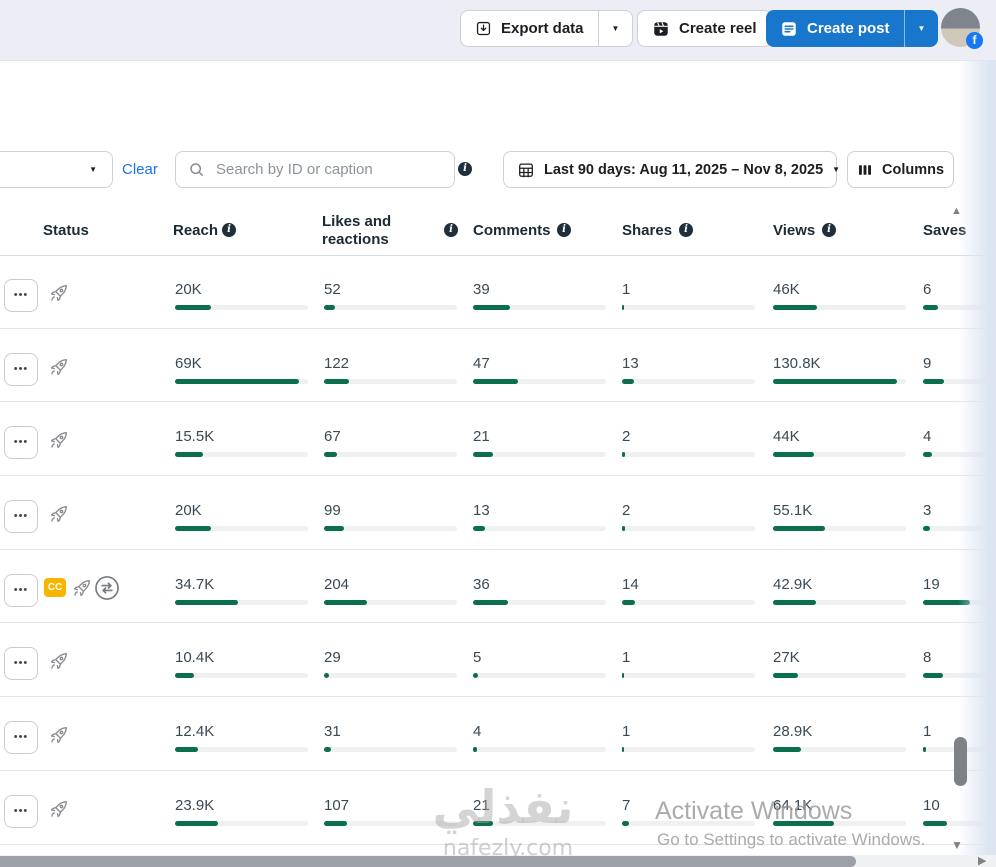  I want to click on create-reel-button: Create reel, so click(704, 28).